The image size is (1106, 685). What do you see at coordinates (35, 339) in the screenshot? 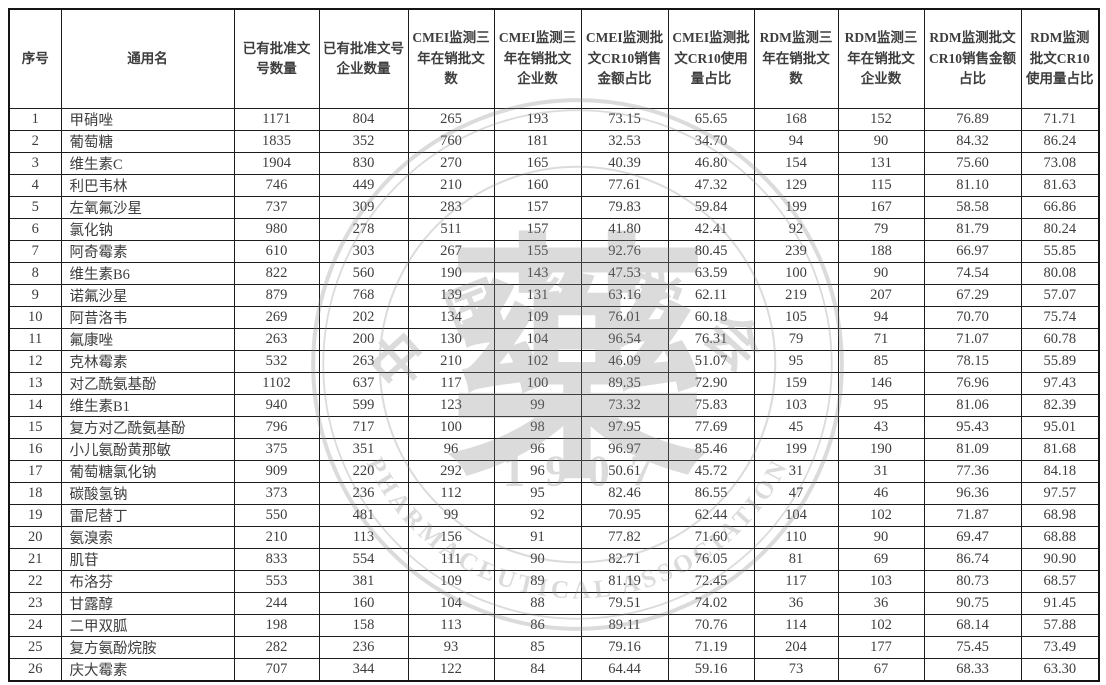
I see `row-index-cell: 11` at bounding box center [35, 339].